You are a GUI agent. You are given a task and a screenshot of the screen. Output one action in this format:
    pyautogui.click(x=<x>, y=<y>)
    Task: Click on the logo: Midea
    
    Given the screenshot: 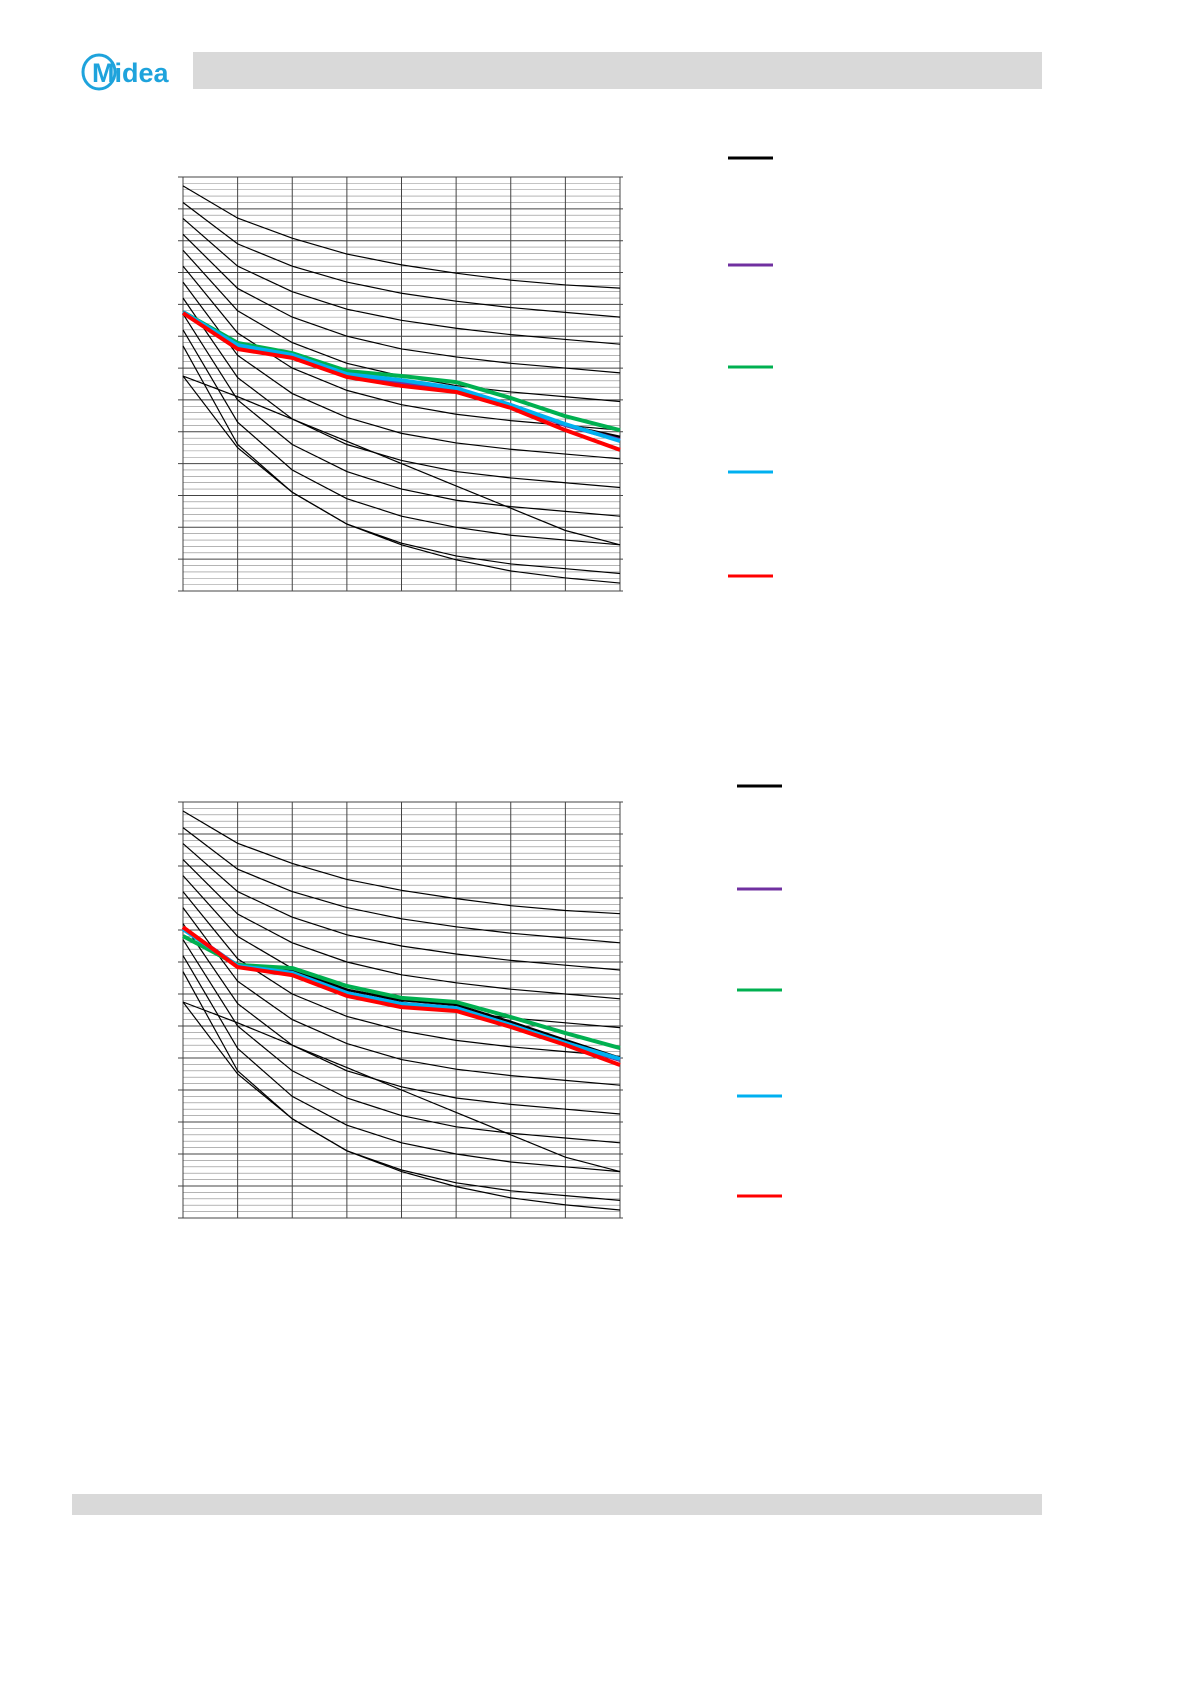 What is the action you would take?
    pyautogui.click(x=131, y=73)
    